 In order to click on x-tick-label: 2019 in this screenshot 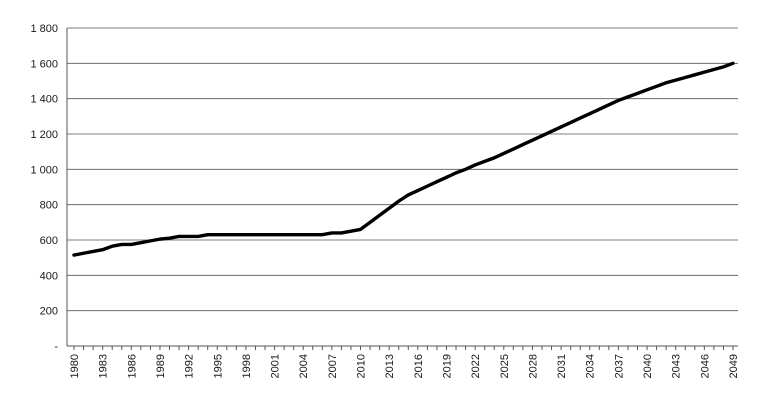, I will do `click(447, 366)`.